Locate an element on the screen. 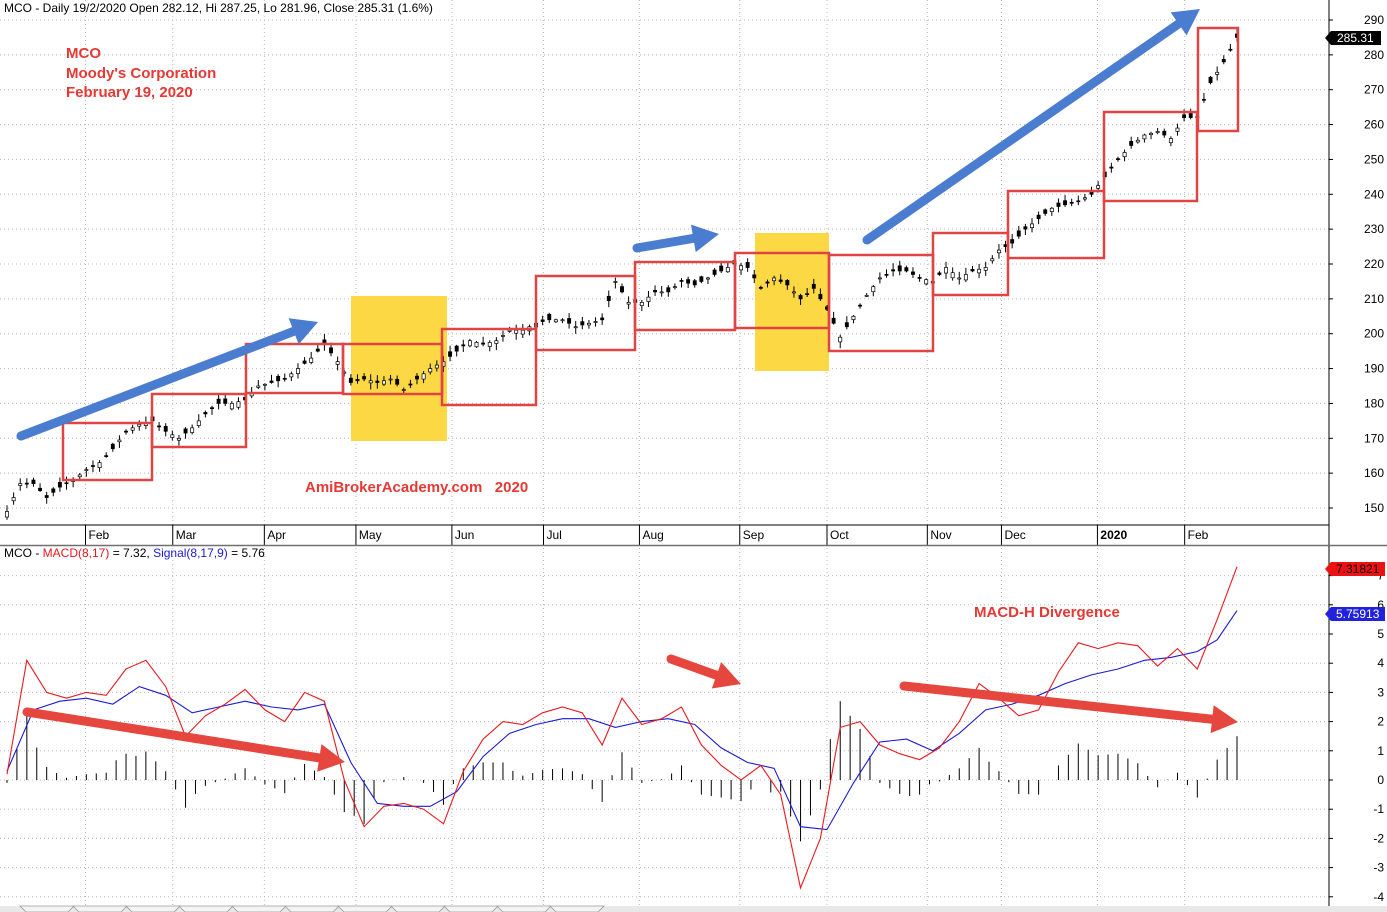 This screenshot has height=912, width=1387. macd-divergence-label: MACD-H Divergence is located at coordinates (1047, 612).